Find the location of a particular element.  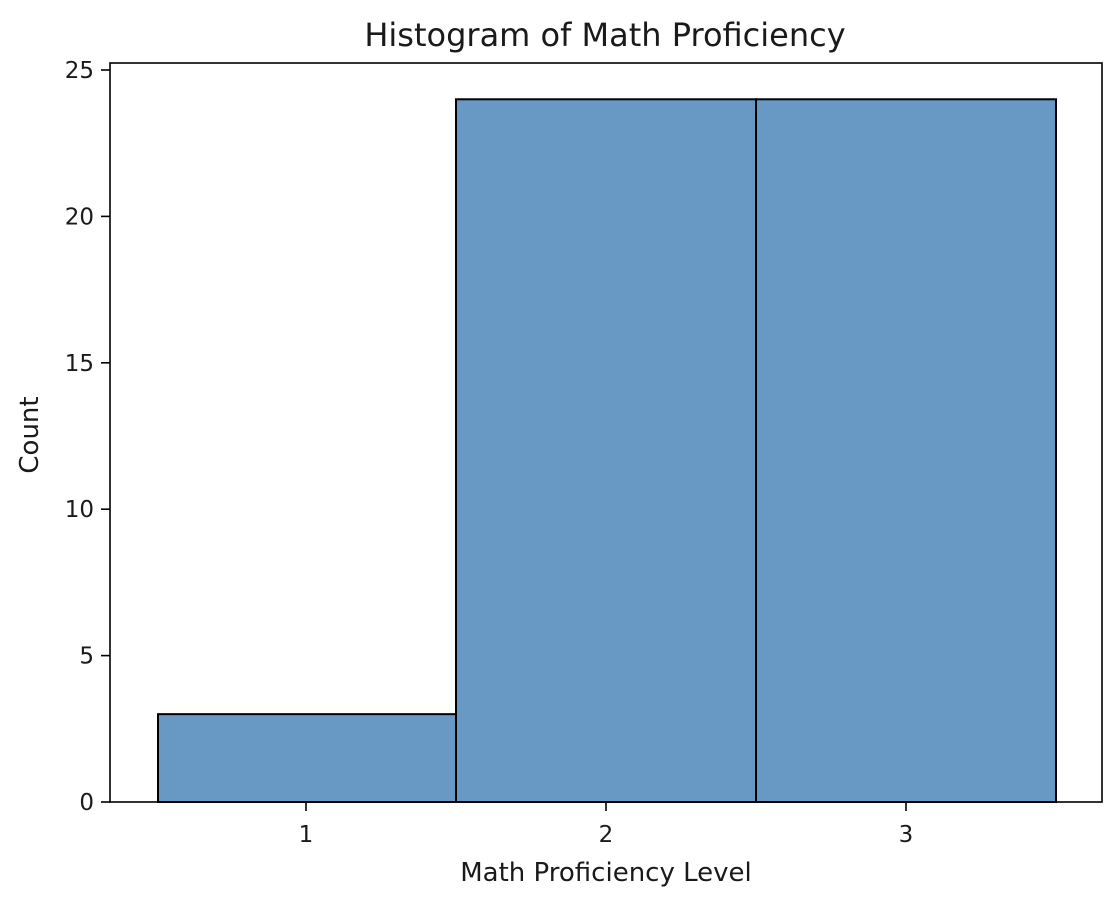

x-tick-label: 3 is located at coordinates (906, 835).